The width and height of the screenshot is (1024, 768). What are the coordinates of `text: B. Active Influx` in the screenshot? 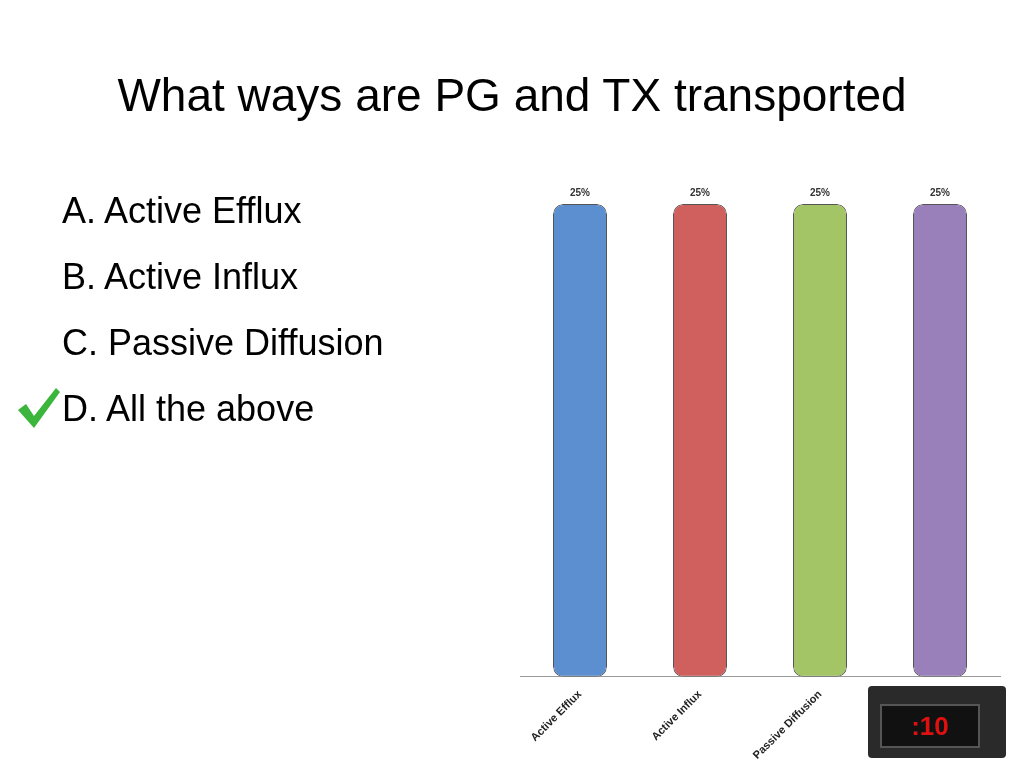 It's located at (181, 277).